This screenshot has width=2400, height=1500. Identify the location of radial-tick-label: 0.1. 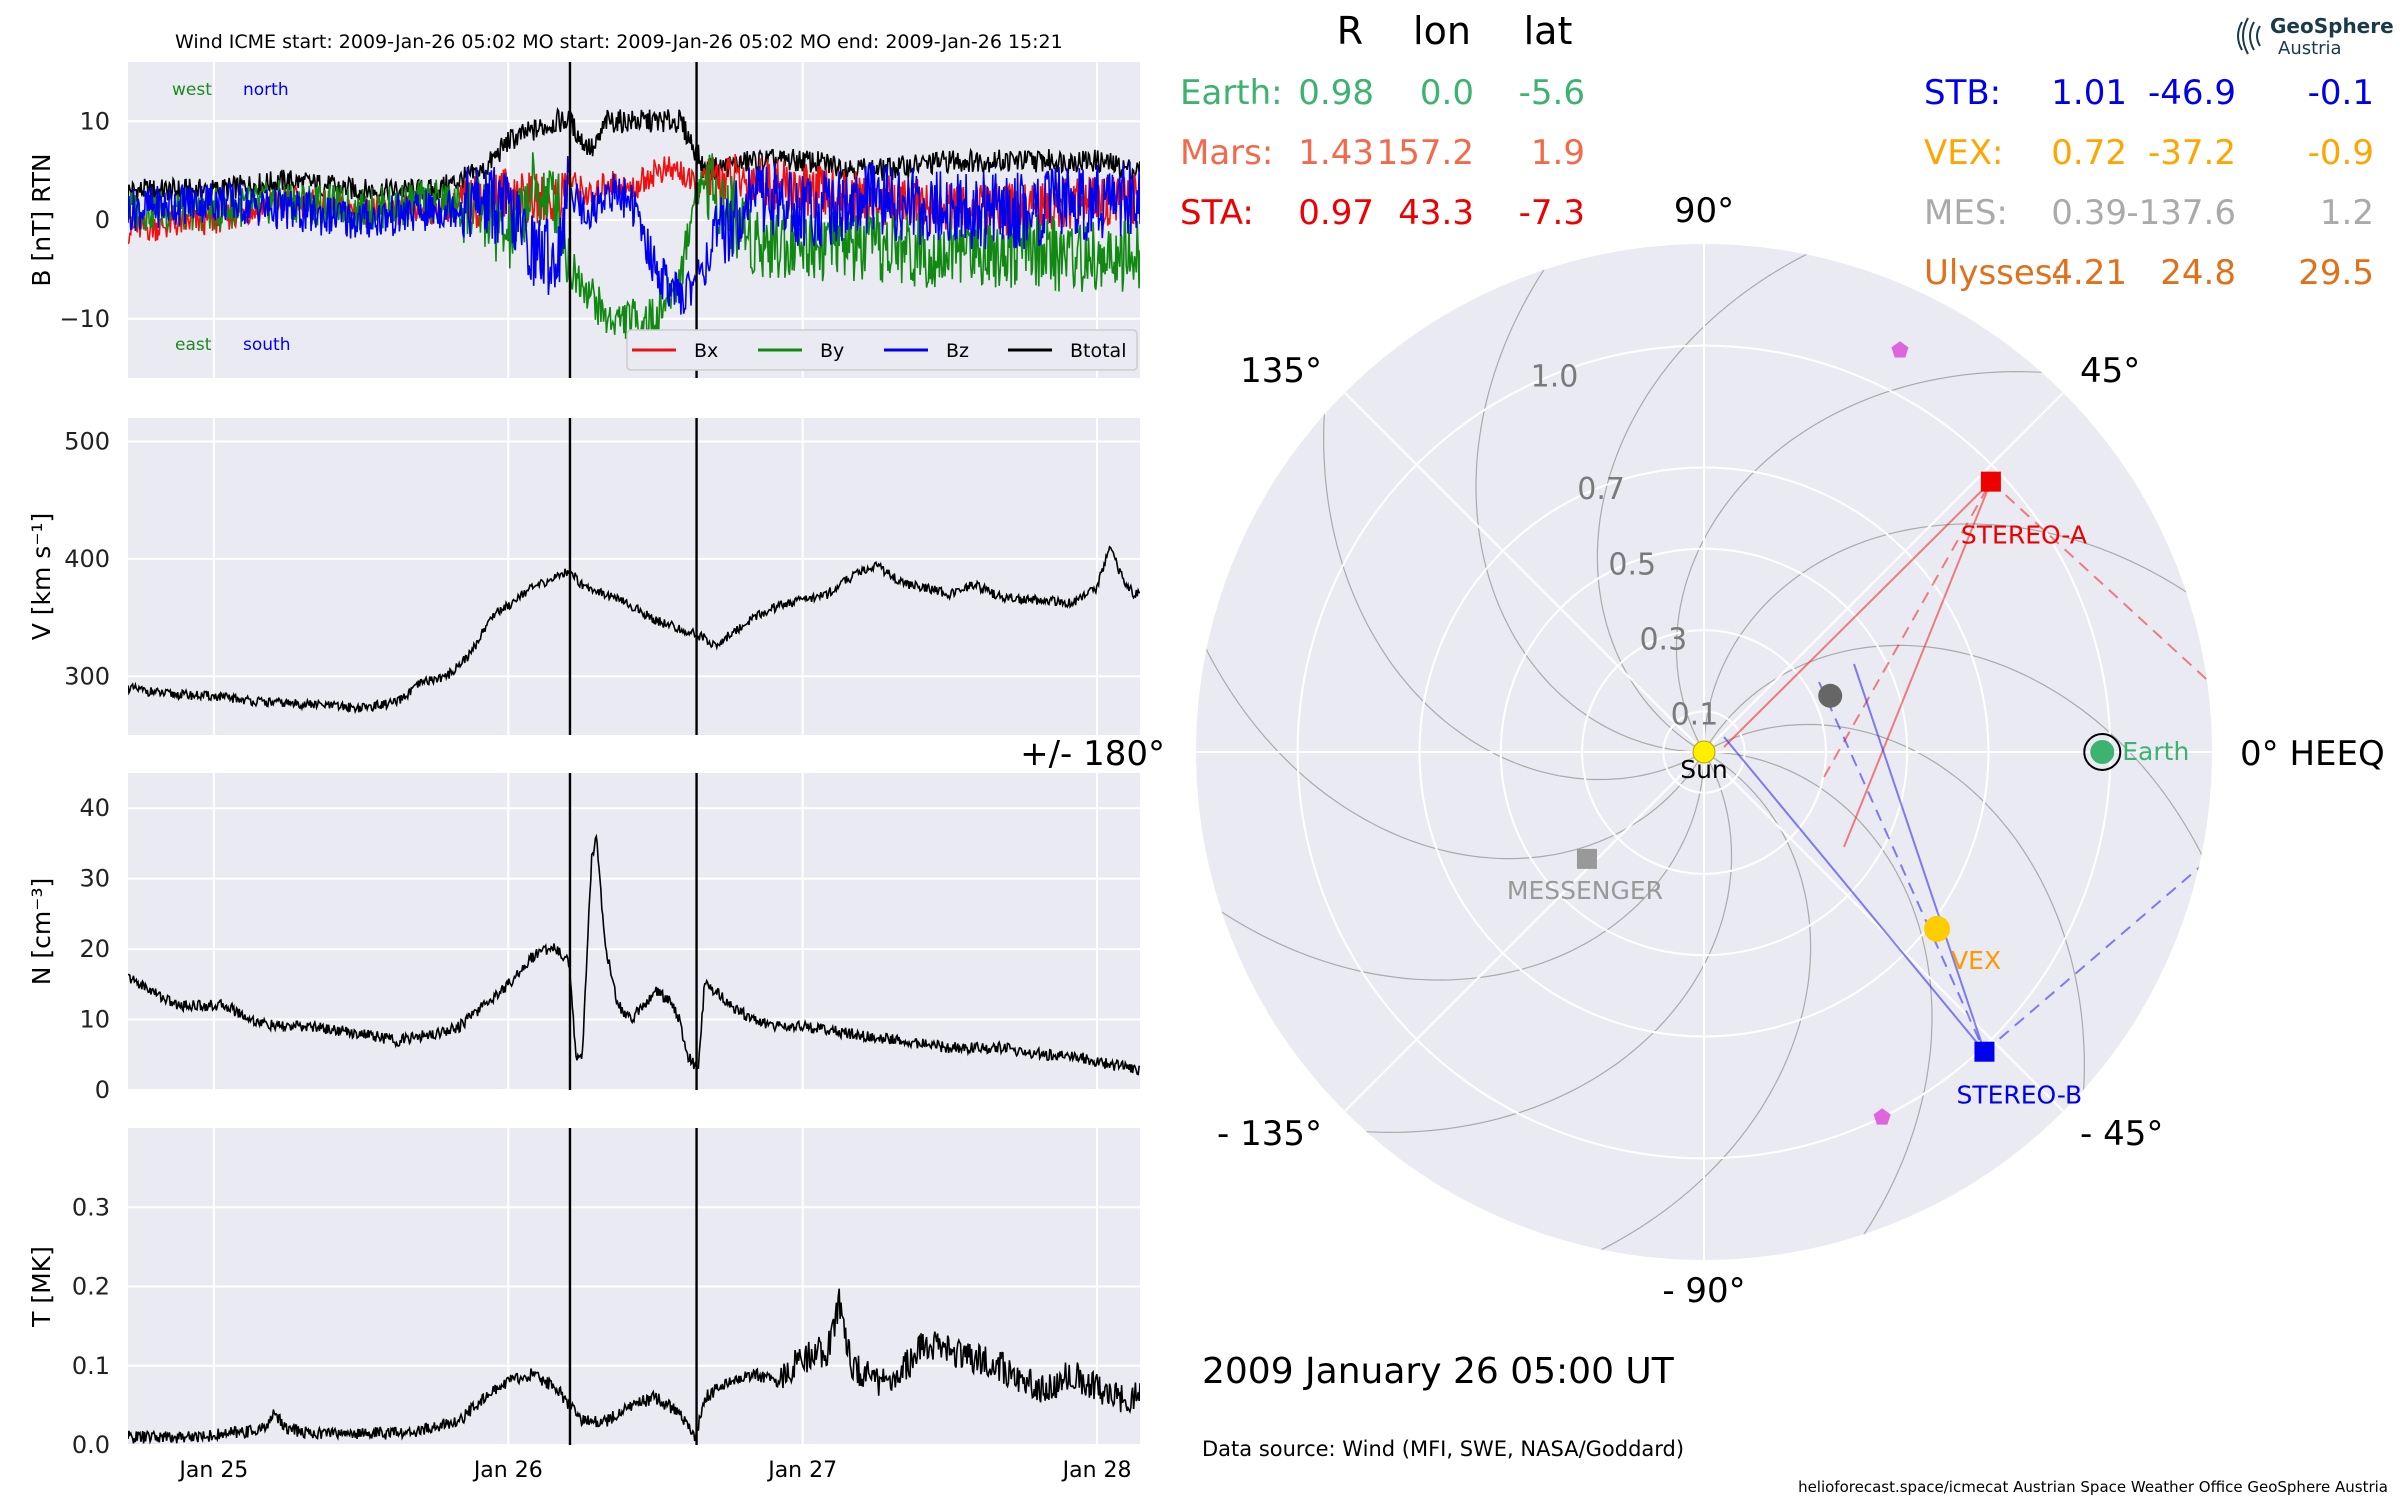
(1695, 714).